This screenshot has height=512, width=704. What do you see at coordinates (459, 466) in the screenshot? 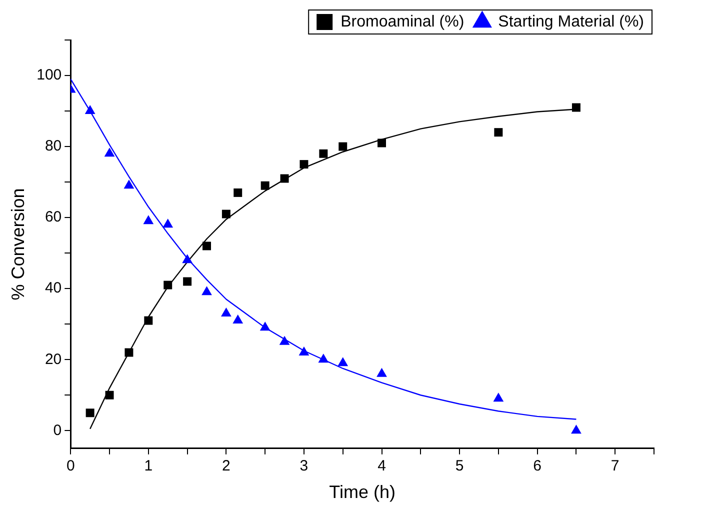
I see `x-tick-label: 5` at bounding box center [459, 466].